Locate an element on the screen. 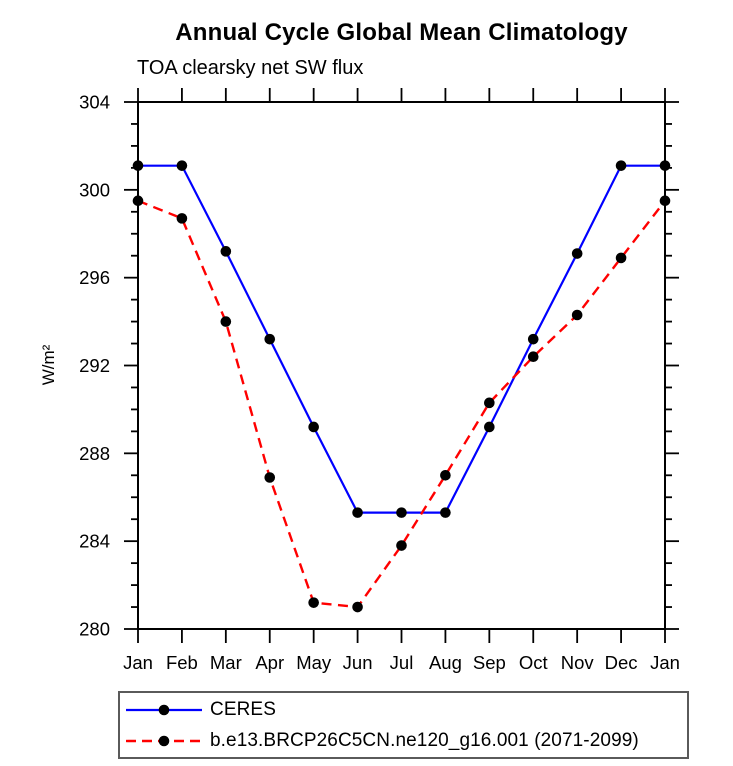 The height and width of the screenshot is (766, 733). x-tick-label: Apr is located at coordinates (269, 662).